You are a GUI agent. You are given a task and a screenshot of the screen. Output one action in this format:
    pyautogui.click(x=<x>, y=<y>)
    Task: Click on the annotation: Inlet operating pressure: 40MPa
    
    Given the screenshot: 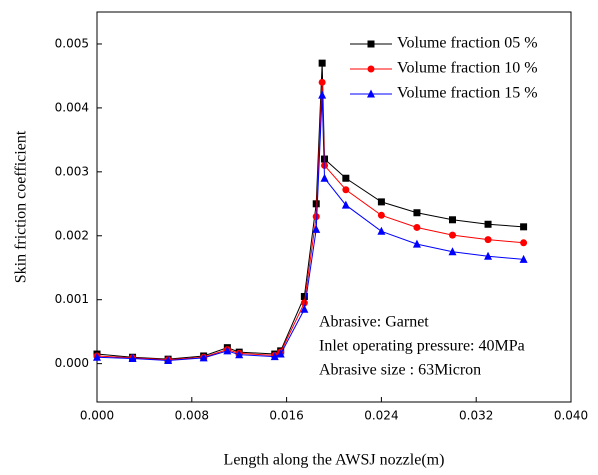 What is the action you would take?
    pyautogui.click(x=422, y=346)
    